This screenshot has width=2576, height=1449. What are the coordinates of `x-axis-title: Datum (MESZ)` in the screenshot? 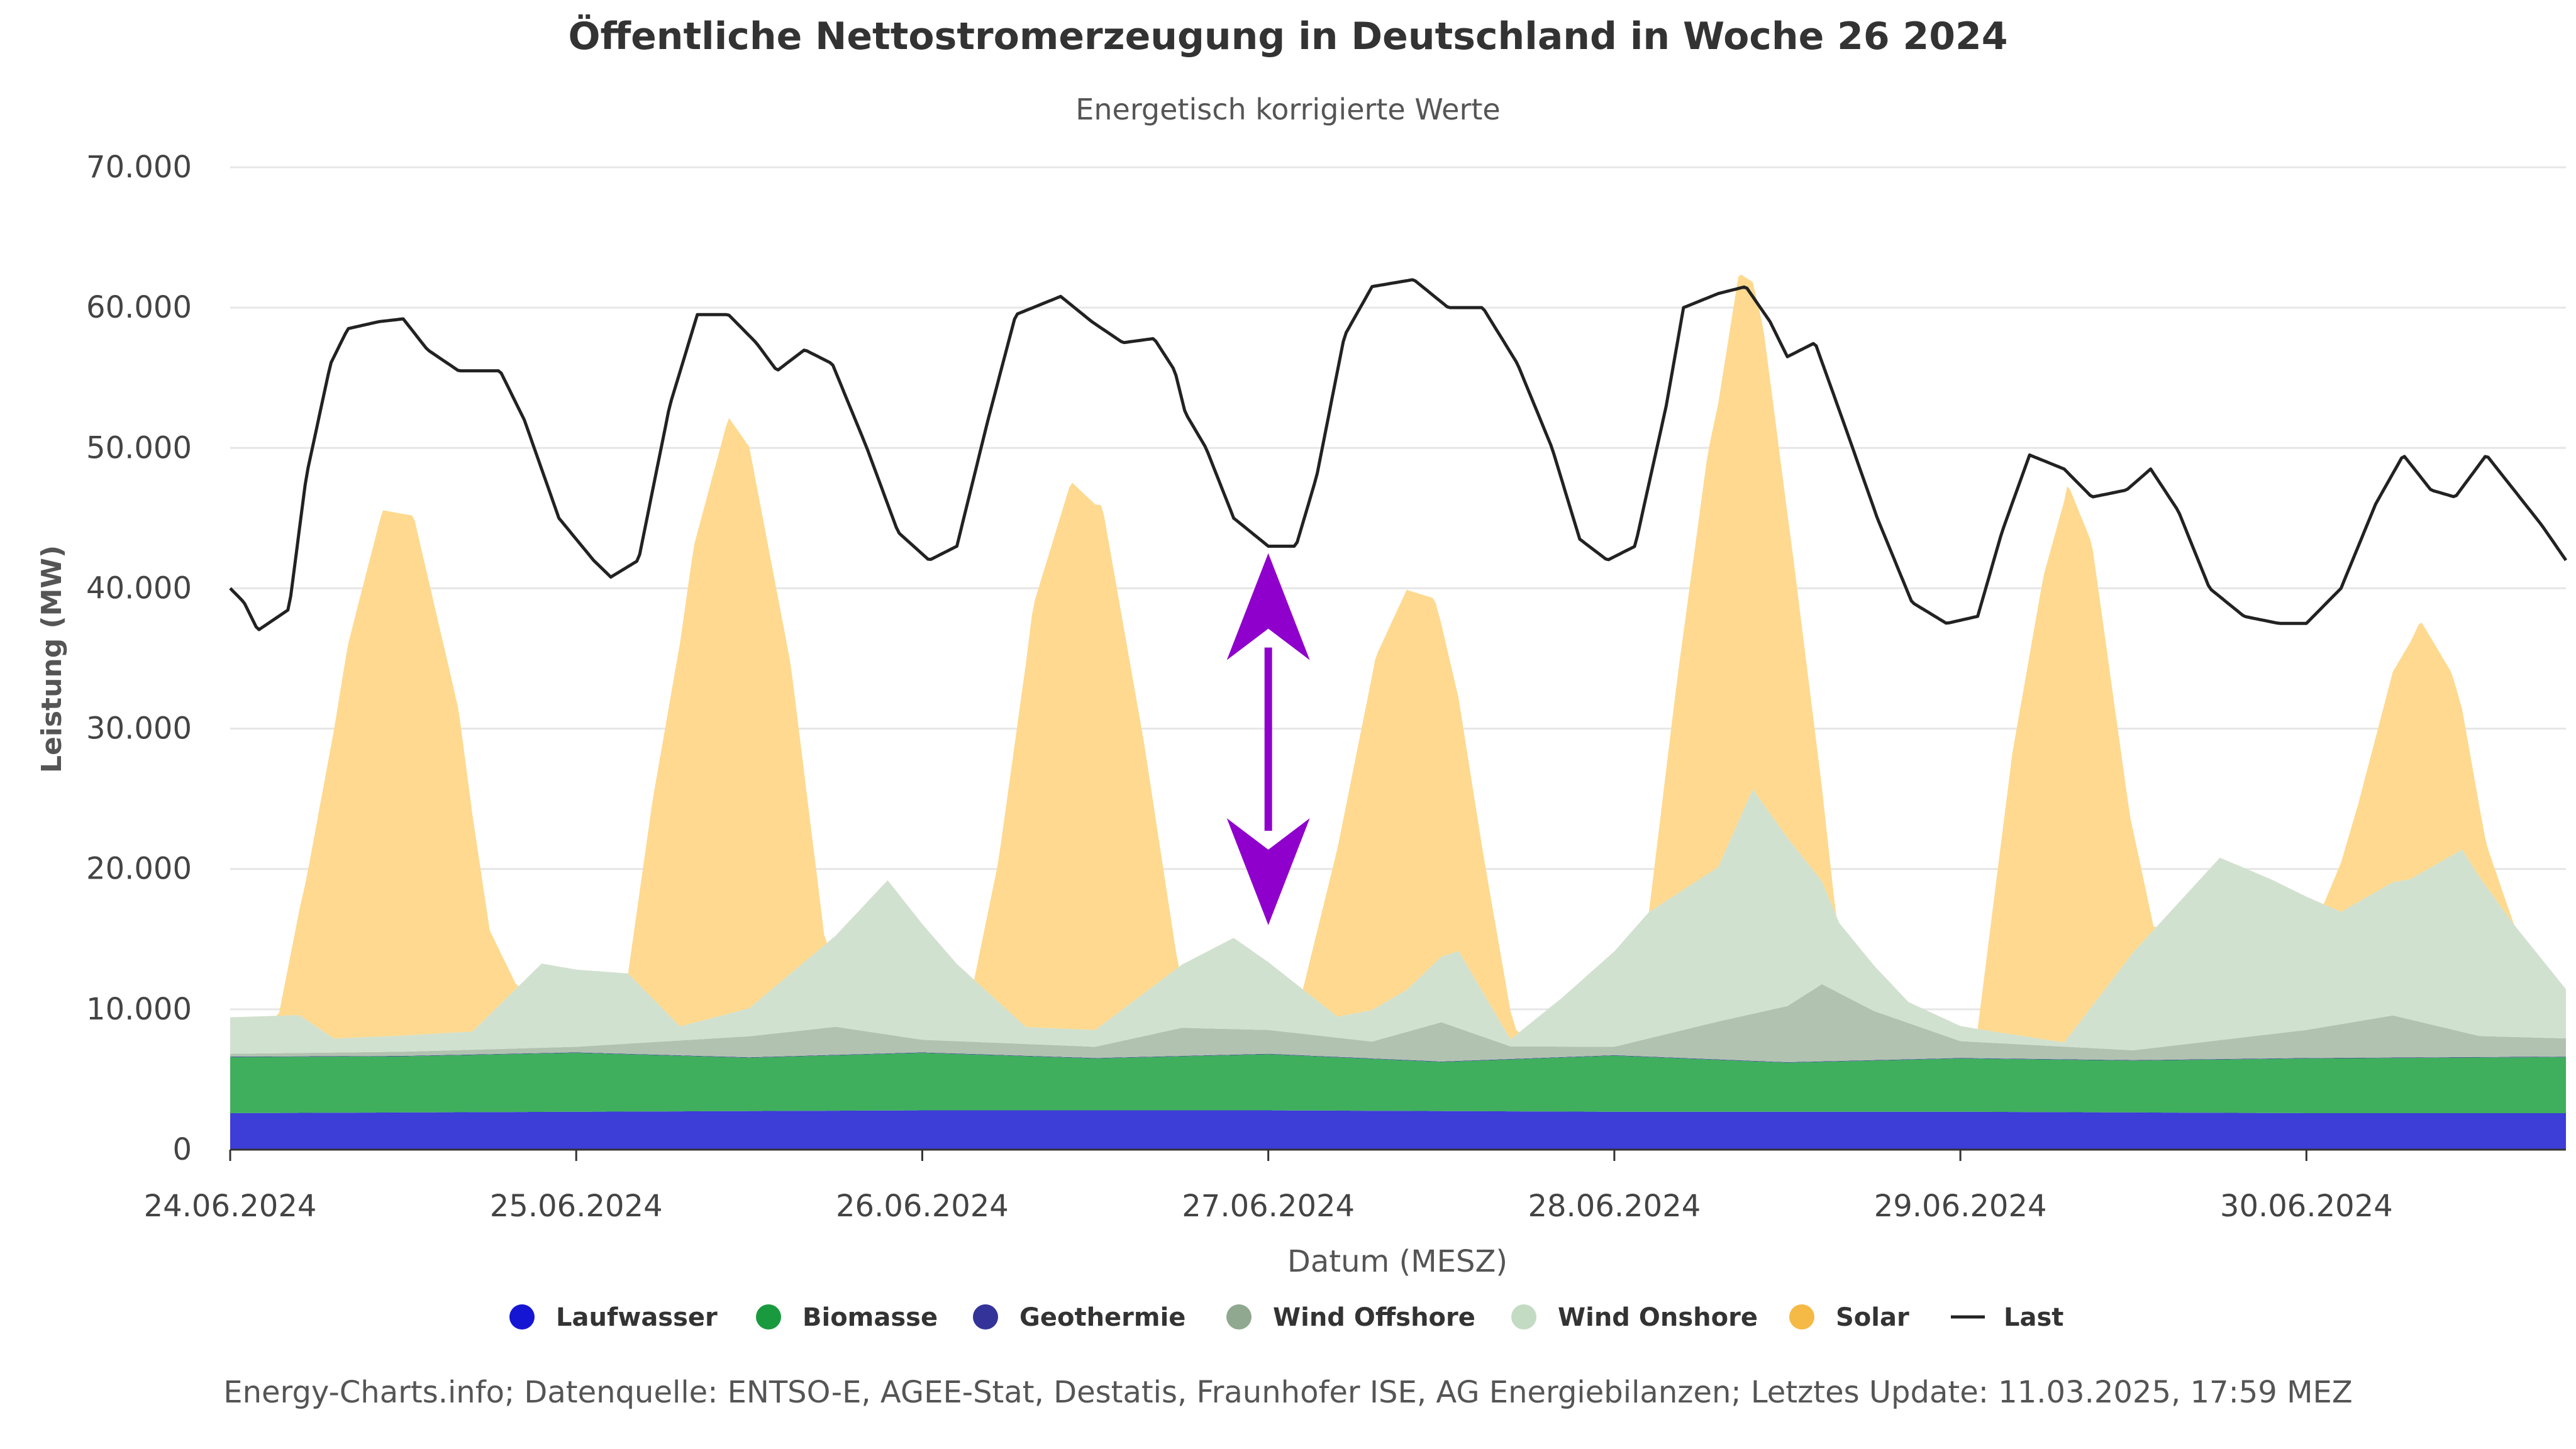 It's located at (1397, 1261).